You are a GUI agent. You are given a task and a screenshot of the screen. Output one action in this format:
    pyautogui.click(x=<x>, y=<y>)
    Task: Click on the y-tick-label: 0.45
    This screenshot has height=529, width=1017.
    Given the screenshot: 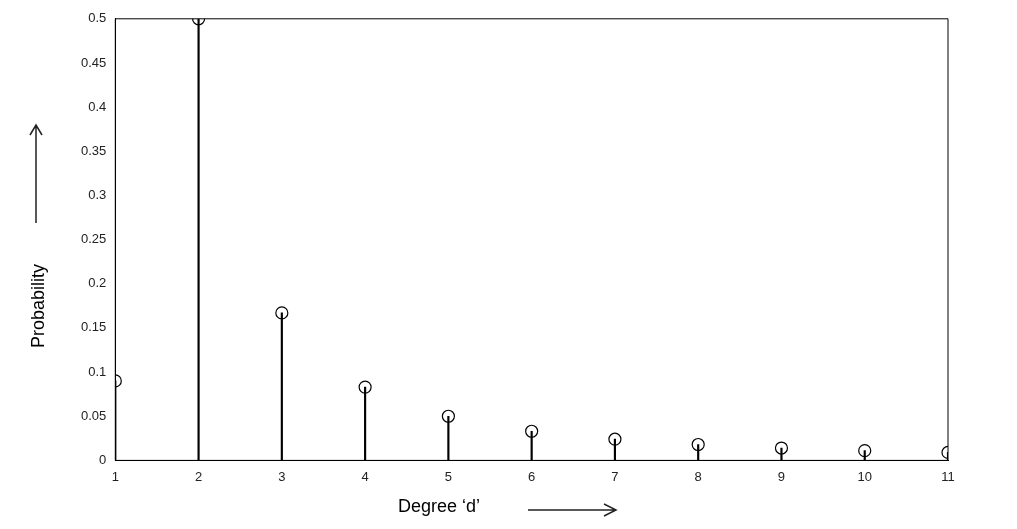 What is the action you would take?
    pyautogui.click(x=93, y=62)
    